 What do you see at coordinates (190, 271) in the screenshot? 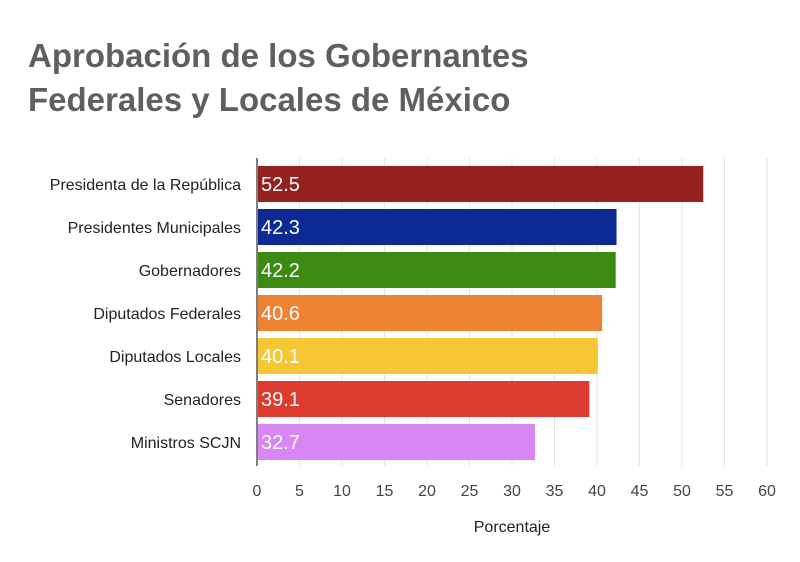
I see `category-label: Gobernadores` at bounding box center [190, 271].